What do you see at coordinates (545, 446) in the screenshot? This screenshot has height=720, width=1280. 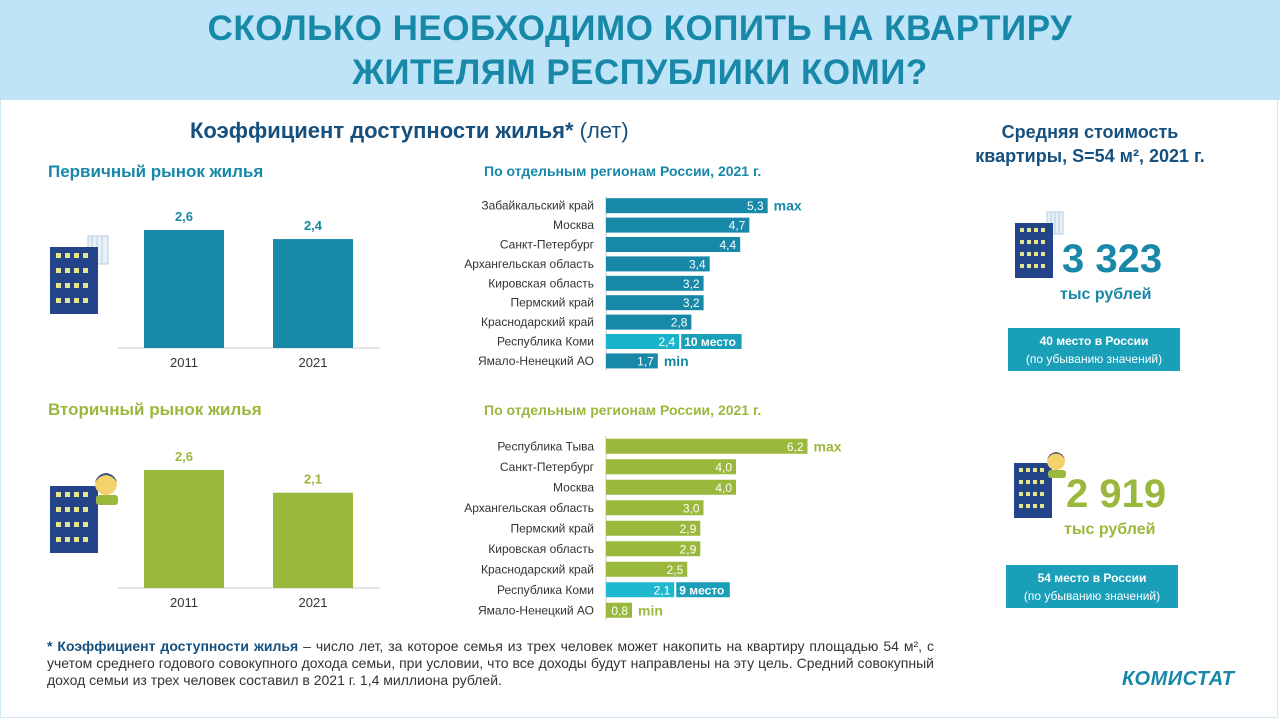 I see `region-label: Республика Тыва` at bounding box center [545, 446].